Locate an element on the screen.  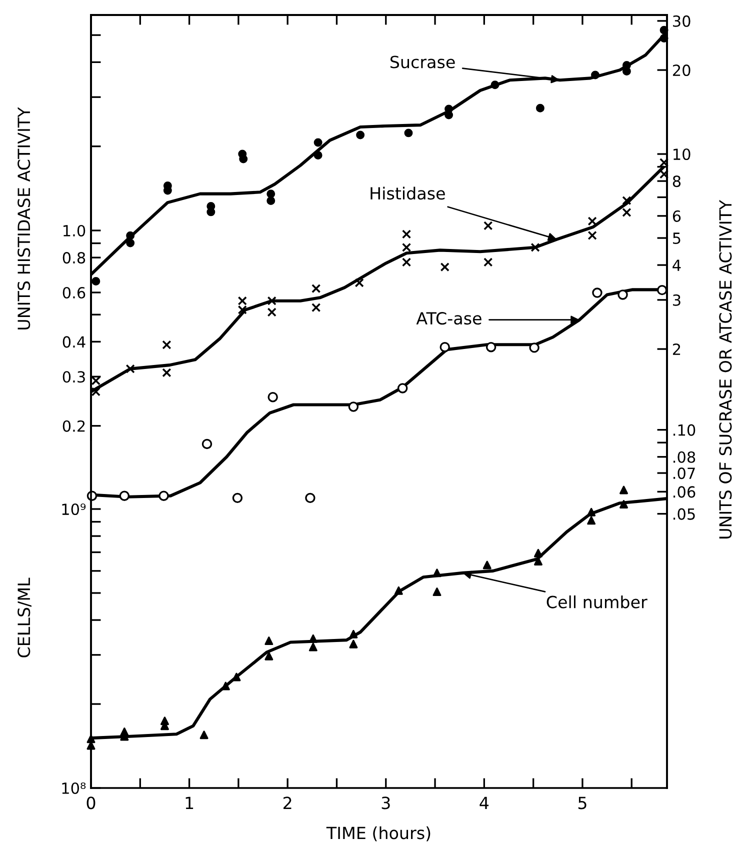
x-axis-title: TIME (hours) is located at coordinates (378, 834).